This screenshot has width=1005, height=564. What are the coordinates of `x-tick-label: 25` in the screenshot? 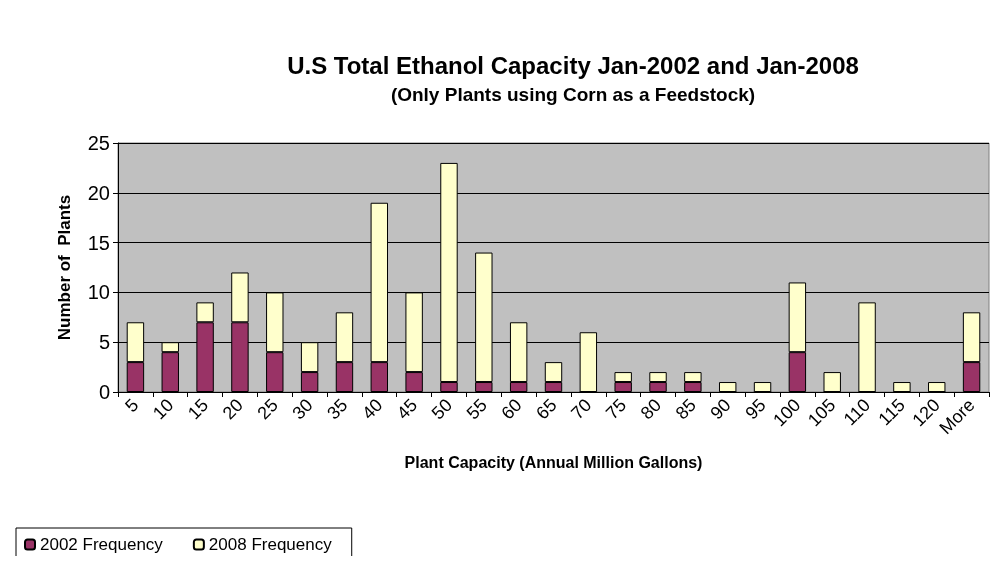 It's located at (267, 409).